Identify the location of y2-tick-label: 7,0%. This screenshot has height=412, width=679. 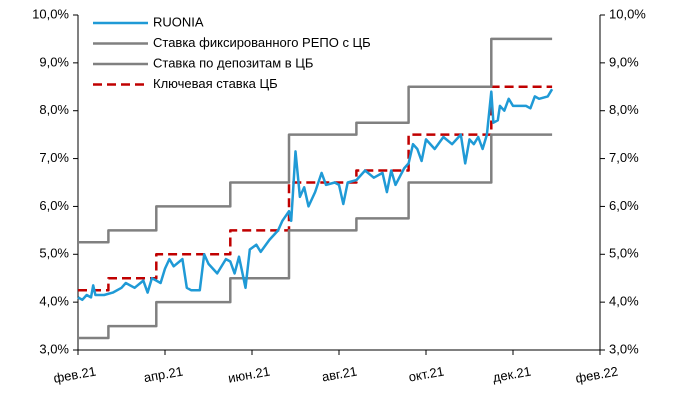
(624, 157).